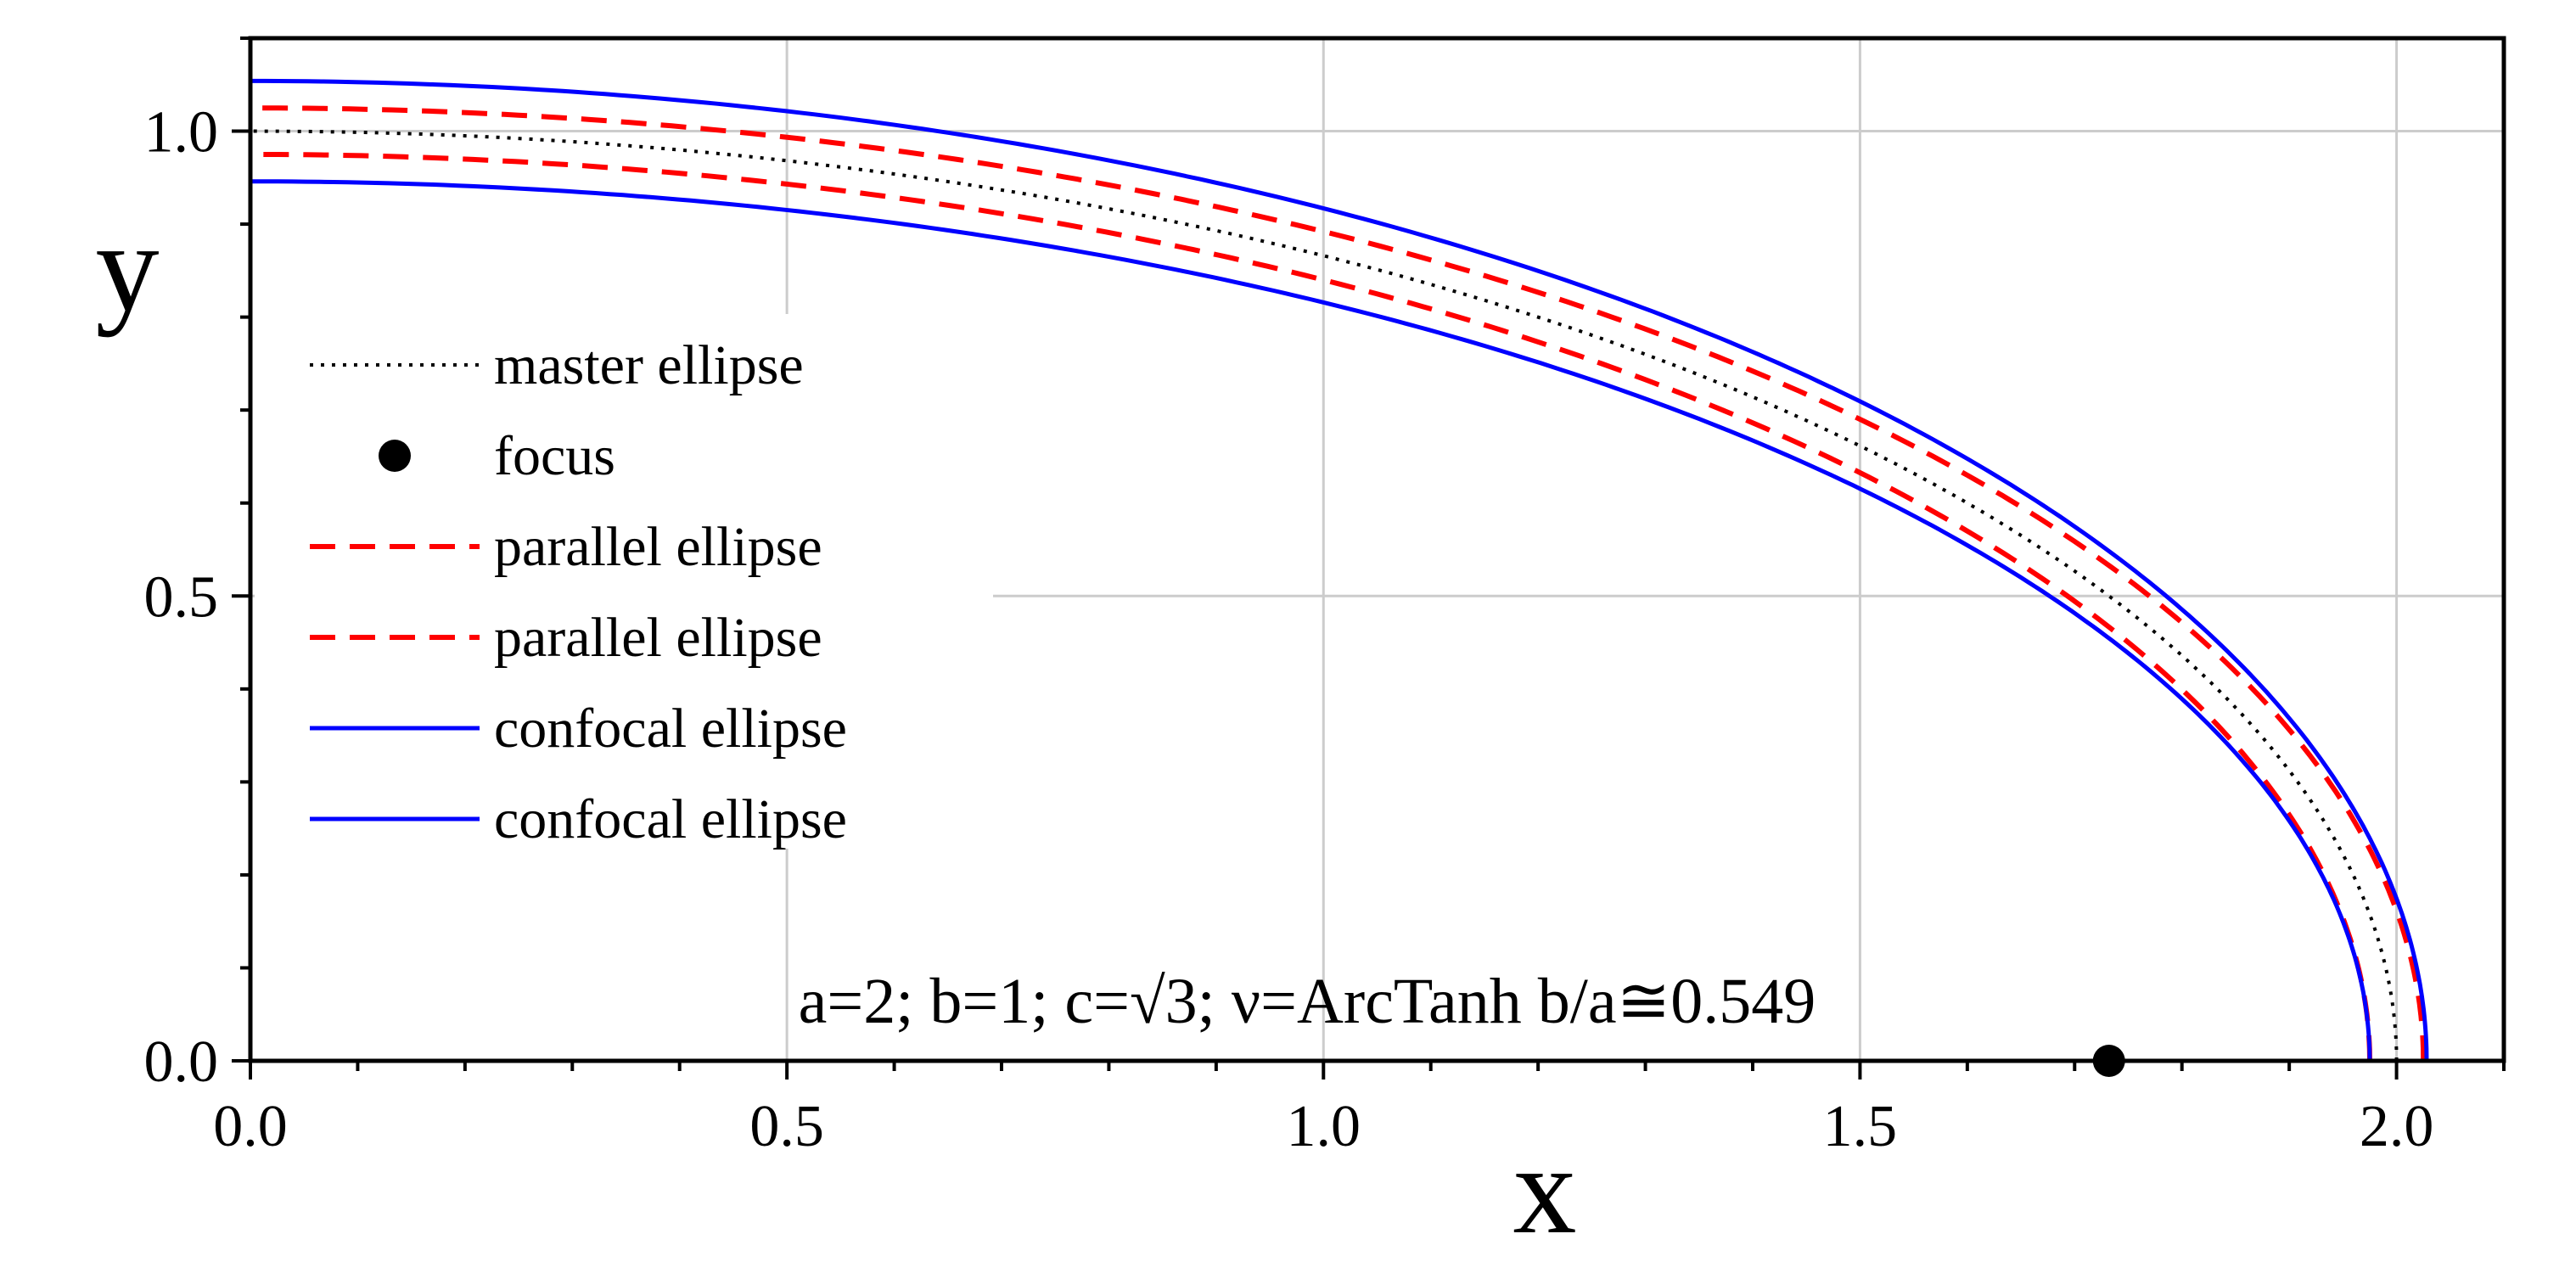 The image size is (2576, 1273). Describe the element at coordinates (181, 132) in the screenshot. I see `y-tick-label: 1.0` at that location.